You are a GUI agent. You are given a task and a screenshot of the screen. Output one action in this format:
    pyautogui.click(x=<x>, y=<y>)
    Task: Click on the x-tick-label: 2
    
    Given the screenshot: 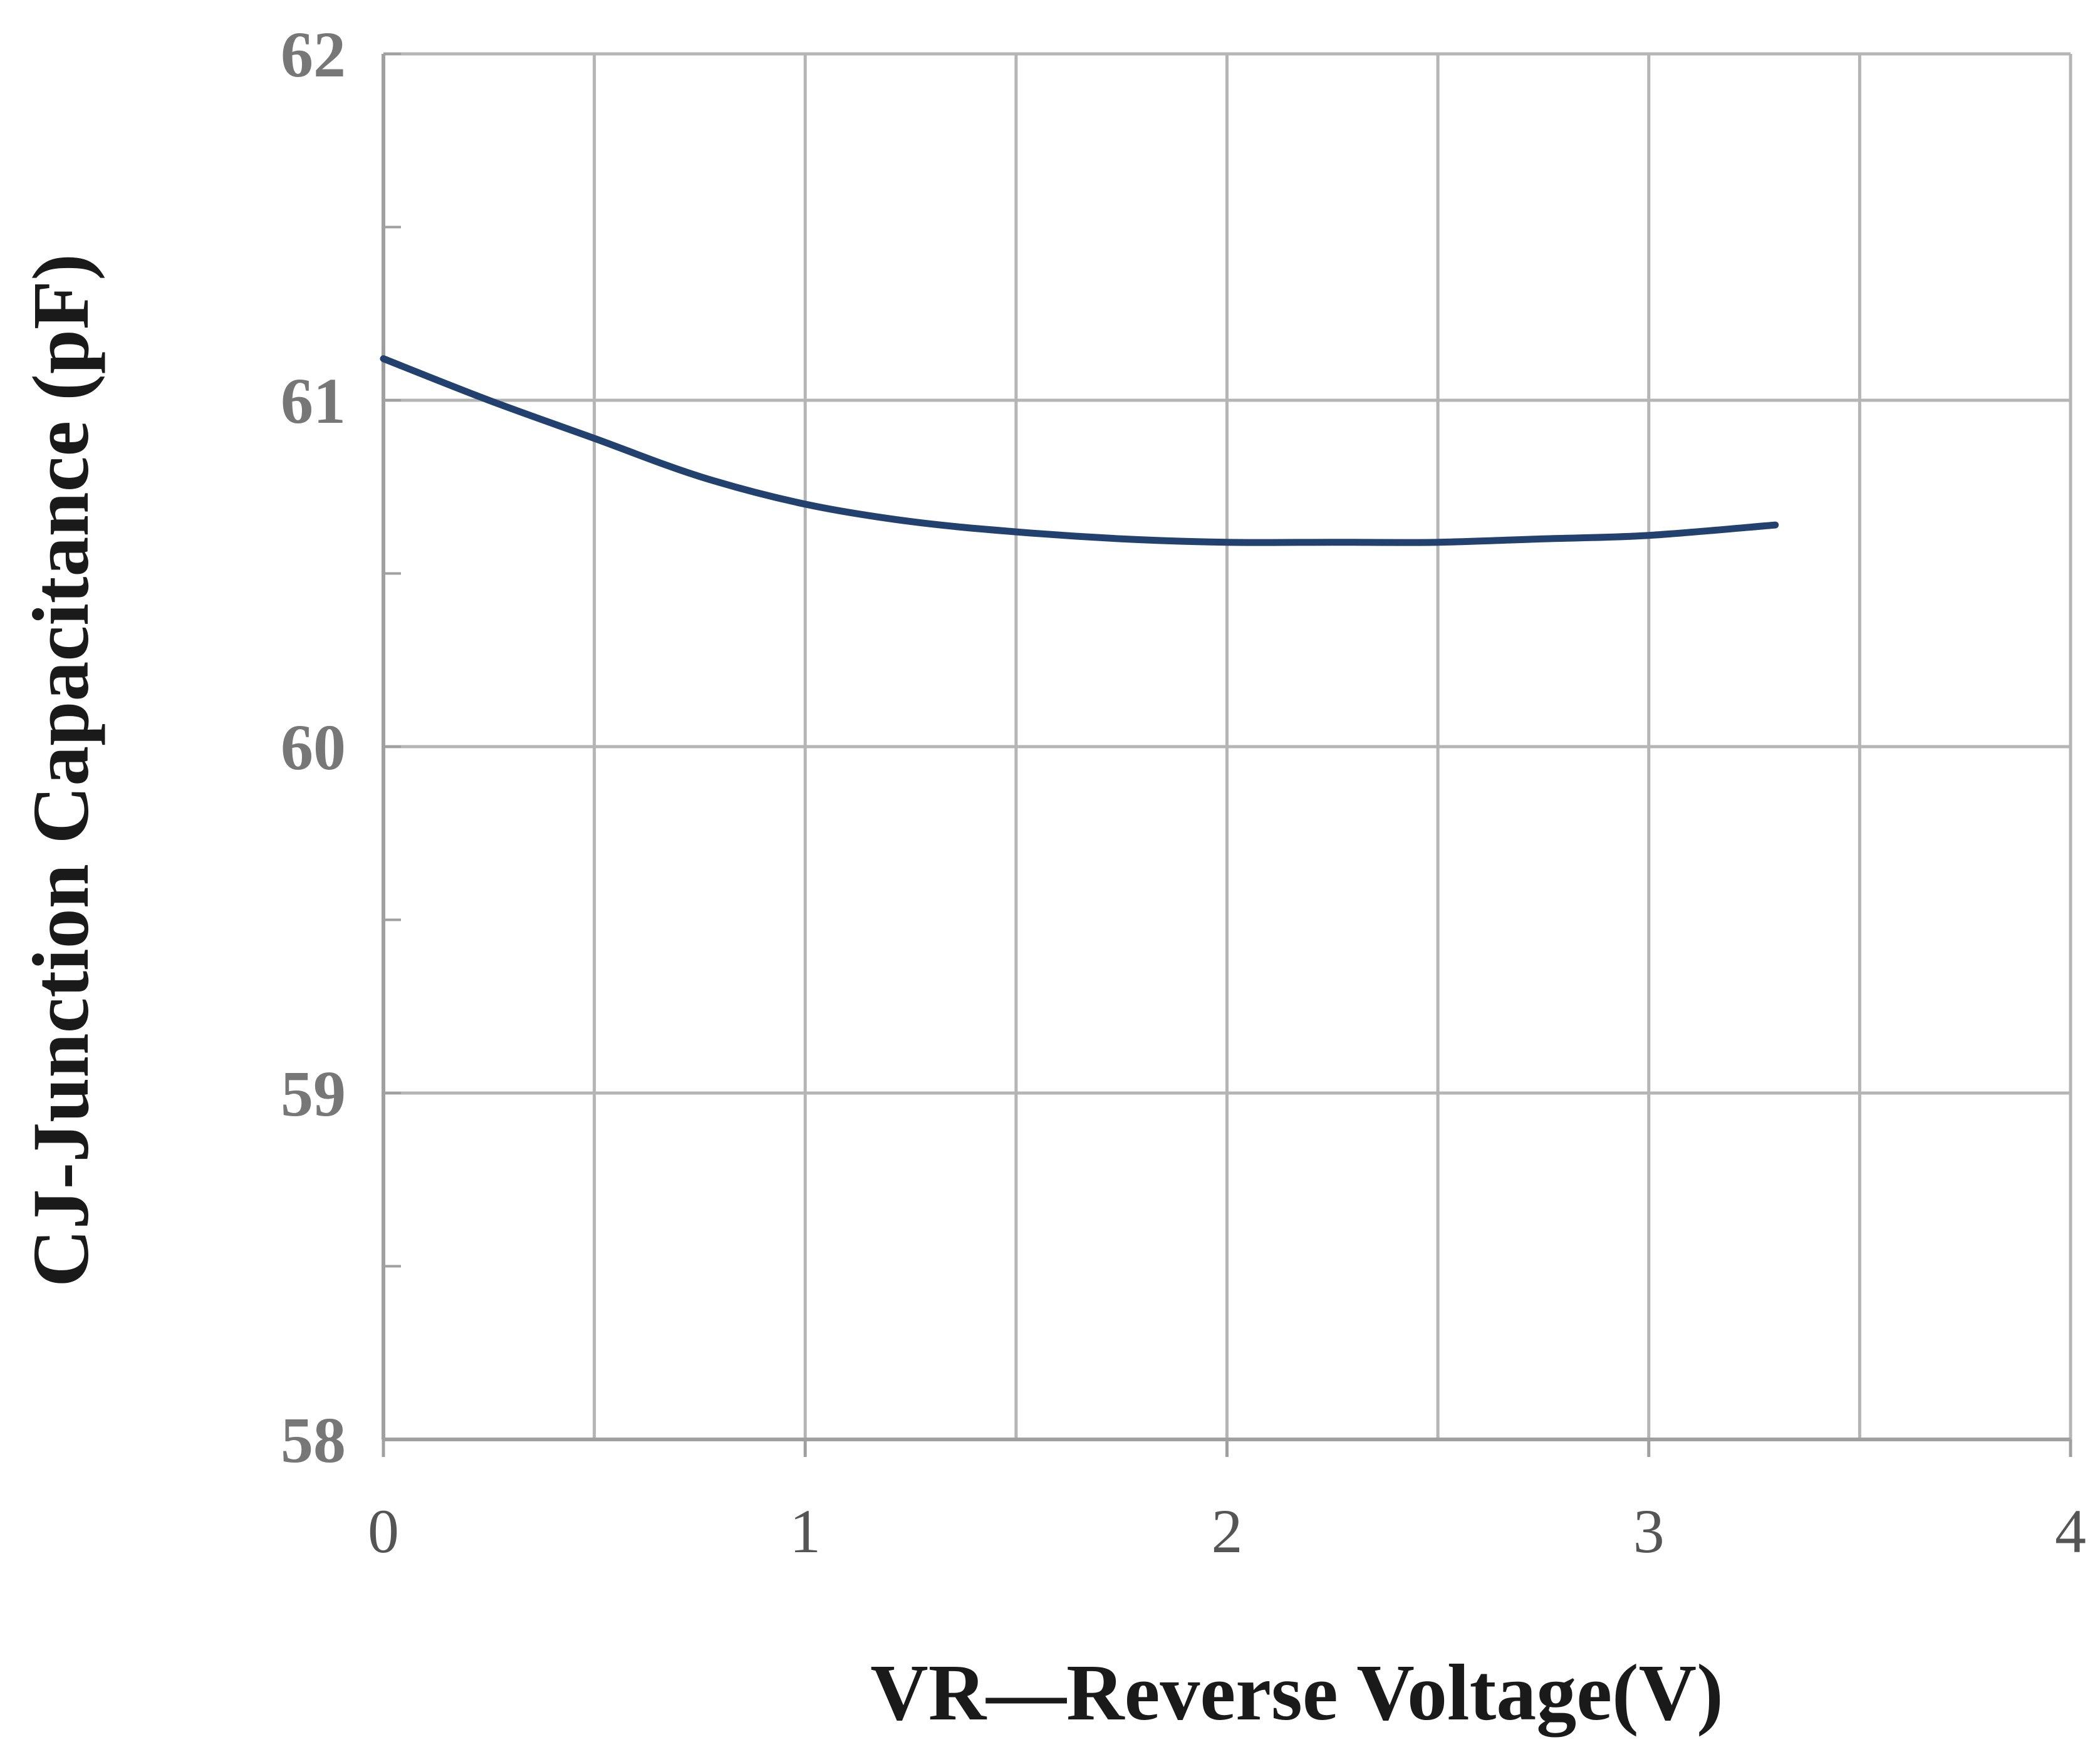 What is the action you would take?
    pyautogui.click(x=1227, y=1531)
    